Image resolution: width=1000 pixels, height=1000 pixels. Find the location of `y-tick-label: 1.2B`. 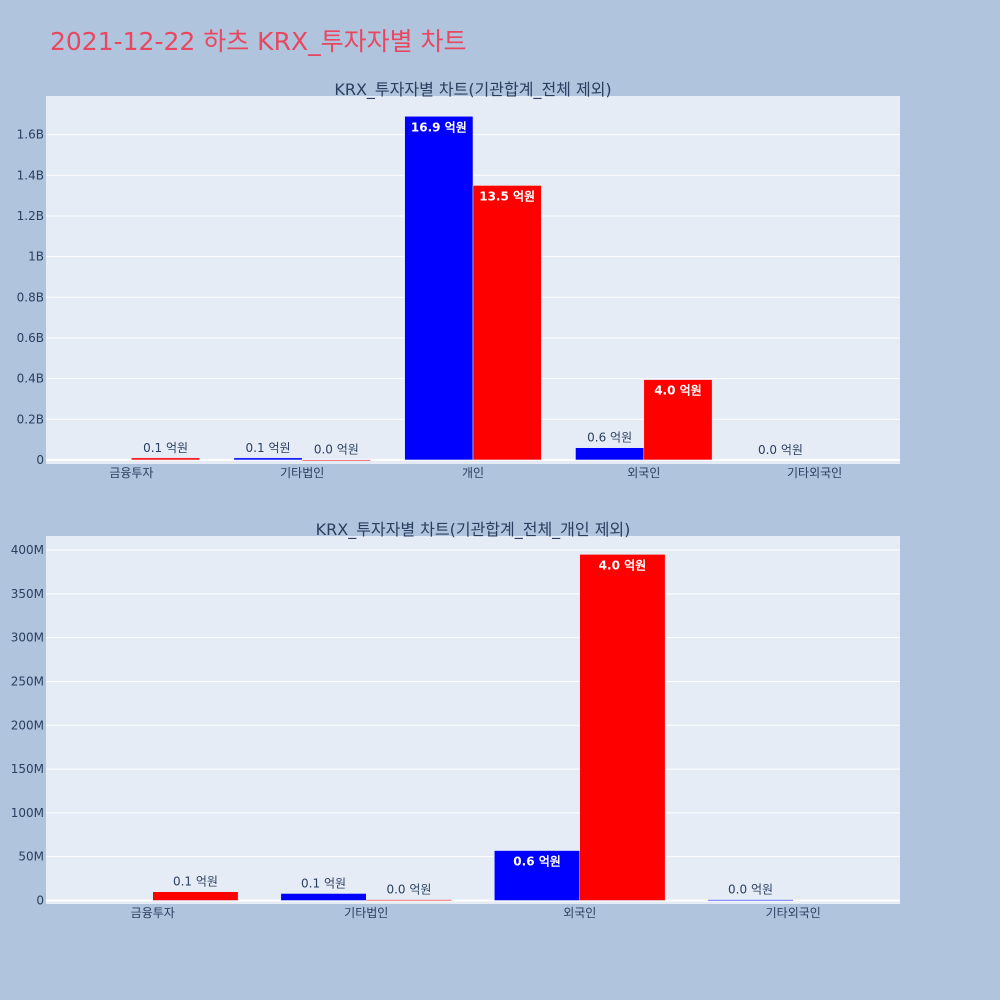

y-tick-label: 1.2B is located at coordinates (30, 216).